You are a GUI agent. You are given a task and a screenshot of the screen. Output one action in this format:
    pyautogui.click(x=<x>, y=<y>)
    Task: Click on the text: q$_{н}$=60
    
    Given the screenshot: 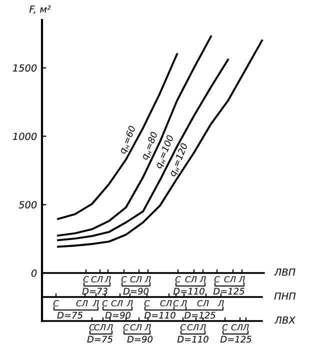 What is the action you would take?
    pyautogui.click(x=128, y=140)
    